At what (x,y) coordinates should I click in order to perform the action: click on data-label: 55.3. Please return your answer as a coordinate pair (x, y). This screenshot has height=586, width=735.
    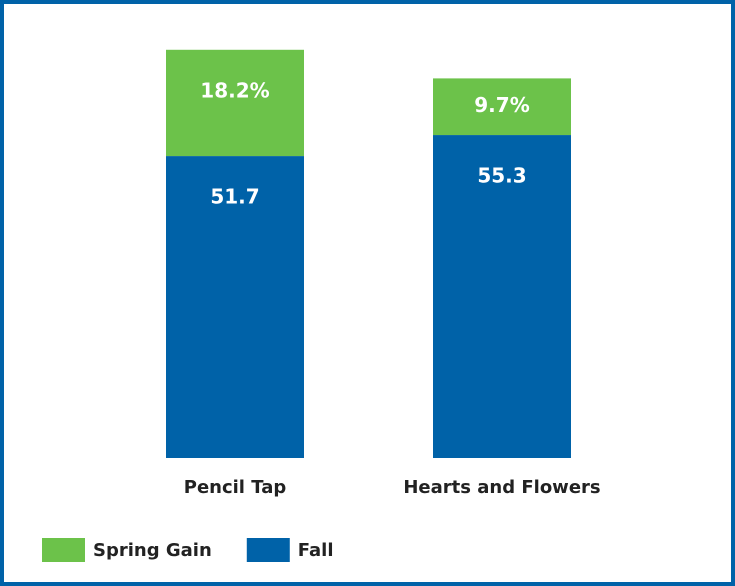
    Looking at the image, I should click on (501, 176).